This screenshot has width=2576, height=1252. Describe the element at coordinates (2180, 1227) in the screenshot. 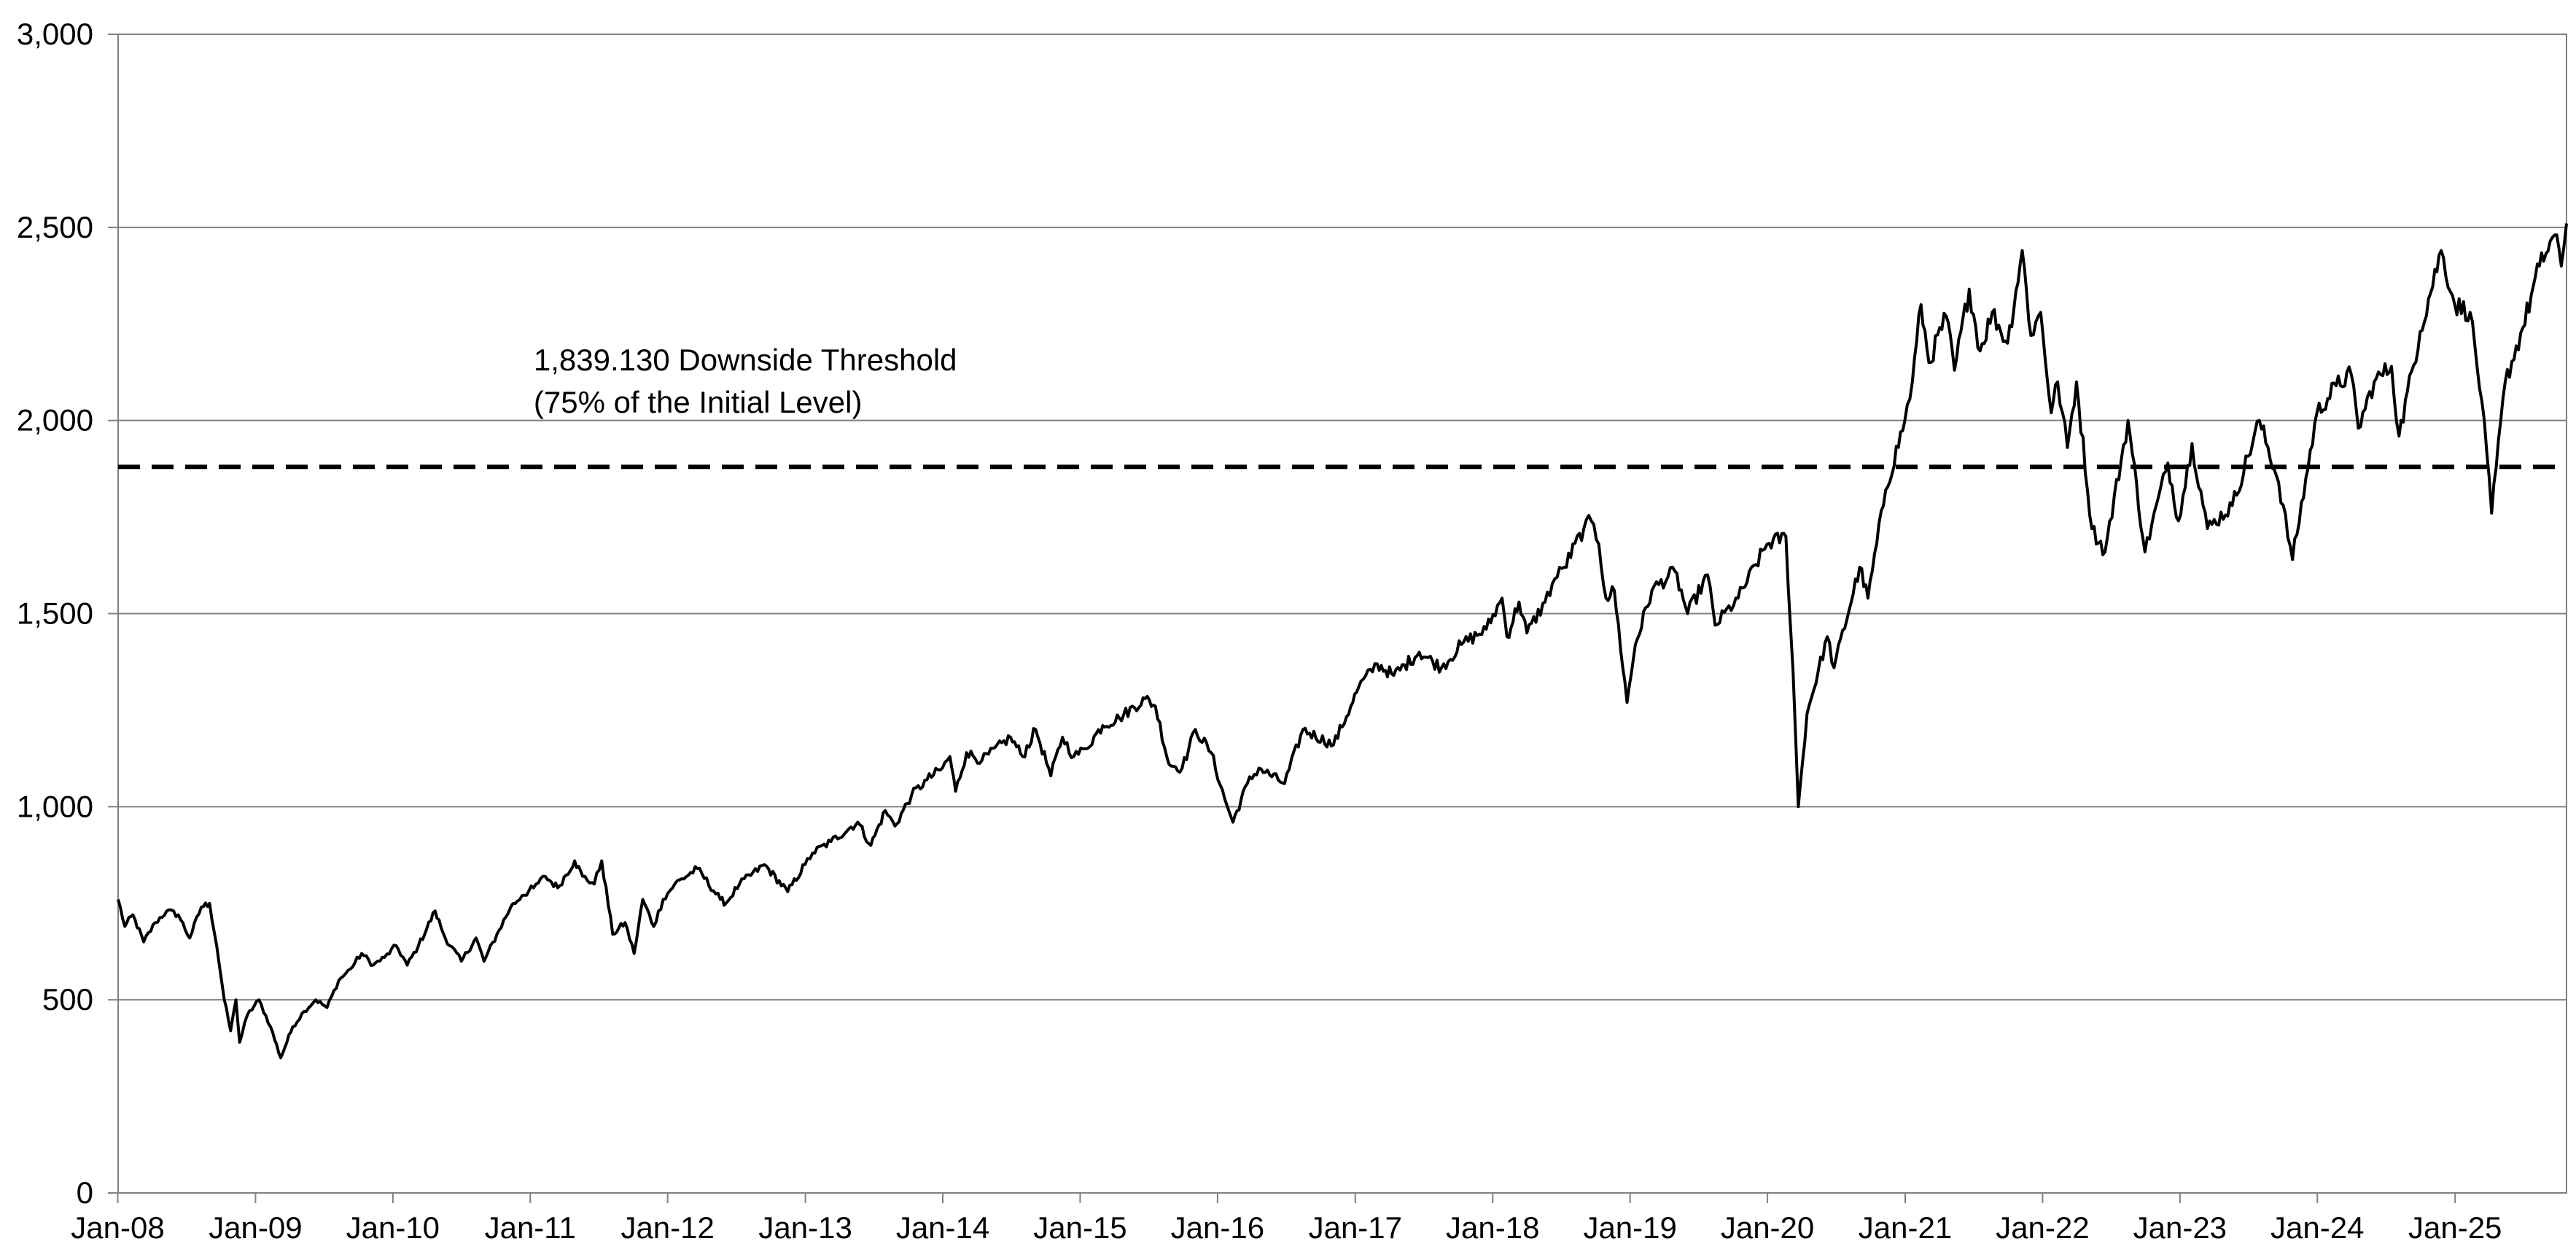

I see `x-tick-label: Jan-23` at that location.